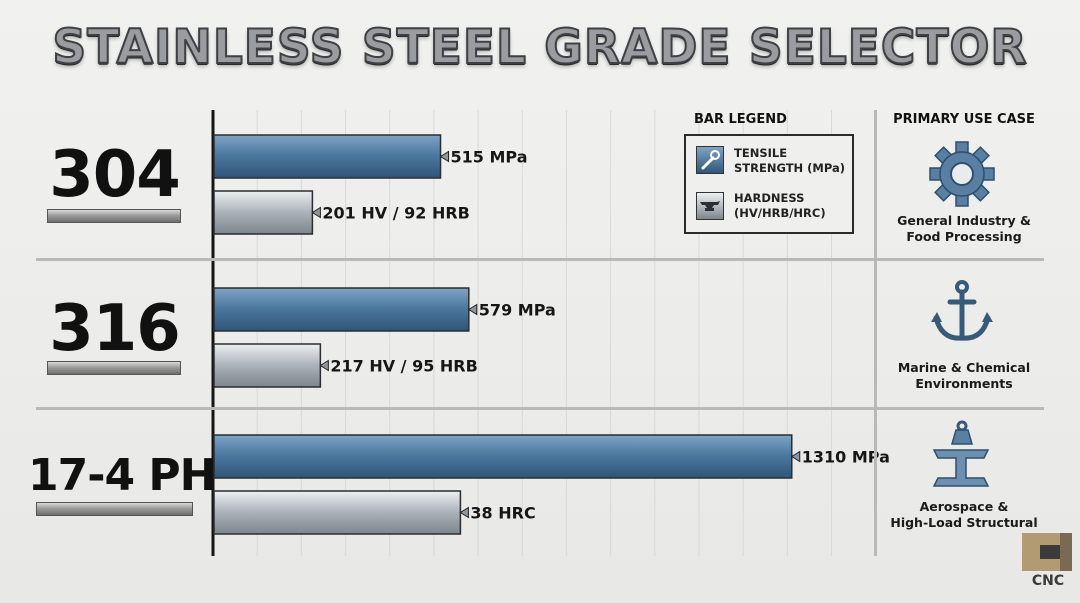  What do you see at coordinates (517, 310) in the screenshot?
I see `tensile-value-label: 579 MPa` at bounding box center [517, 310].